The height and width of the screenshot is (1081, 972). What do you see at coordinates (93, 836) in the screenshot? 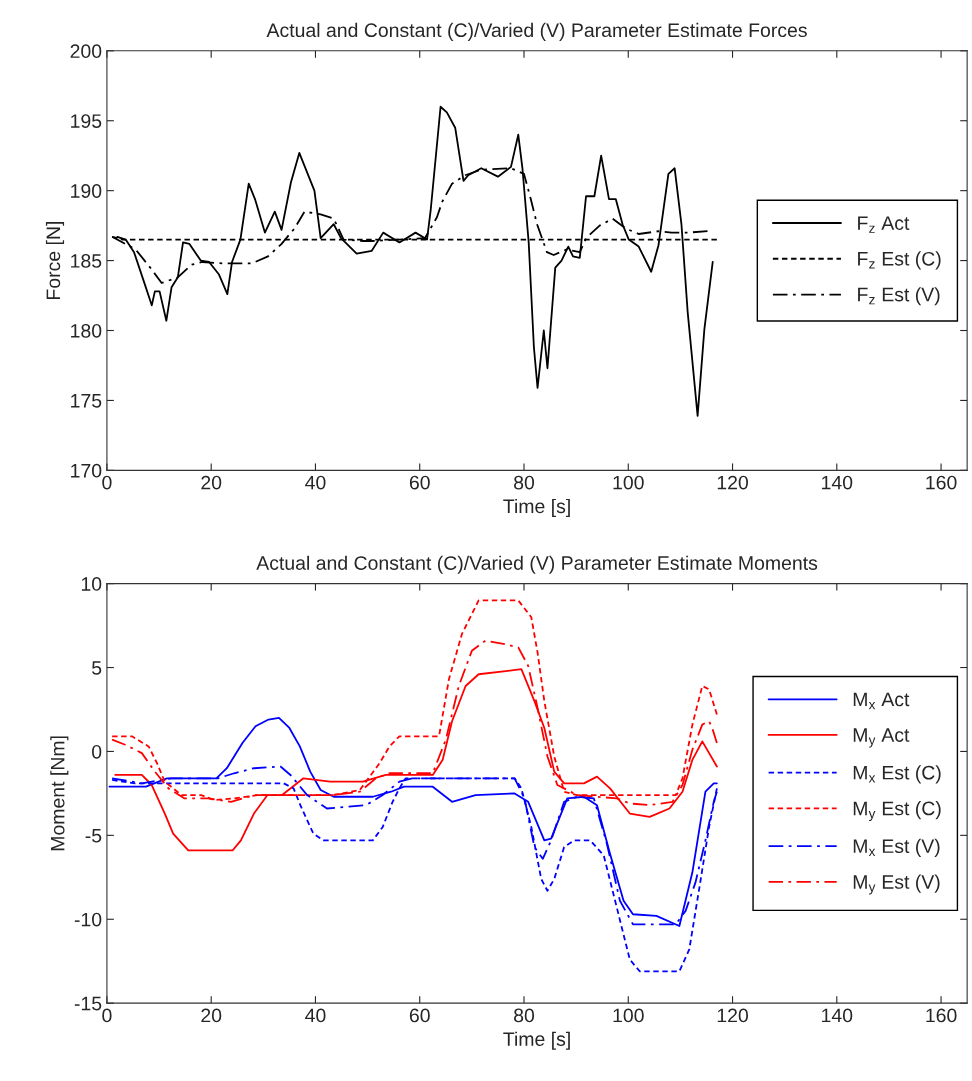
I see `y-tick-label: -5` at bounding box center [93, 836].